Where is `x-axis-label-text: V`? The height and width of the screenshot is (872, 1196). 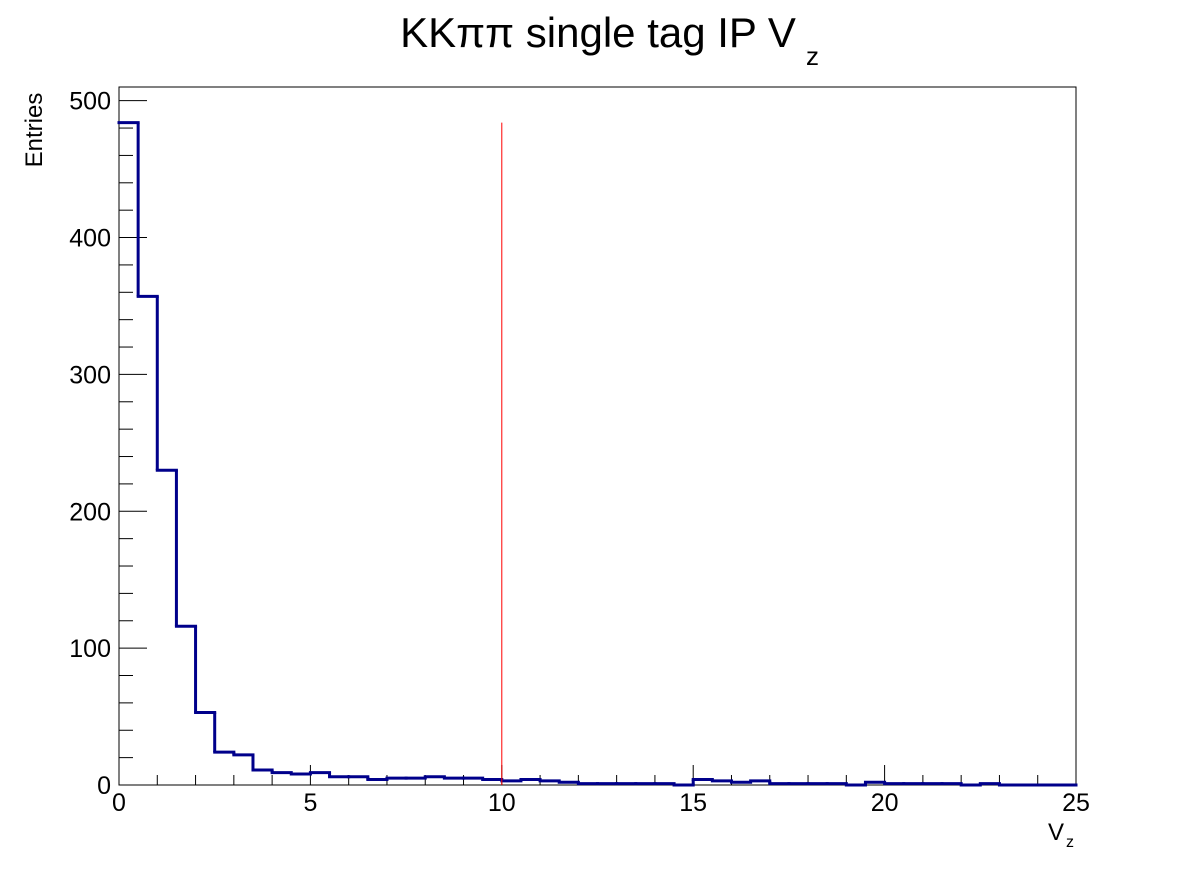 x-axis-label-text: V is located at coordinates (1056, 832).